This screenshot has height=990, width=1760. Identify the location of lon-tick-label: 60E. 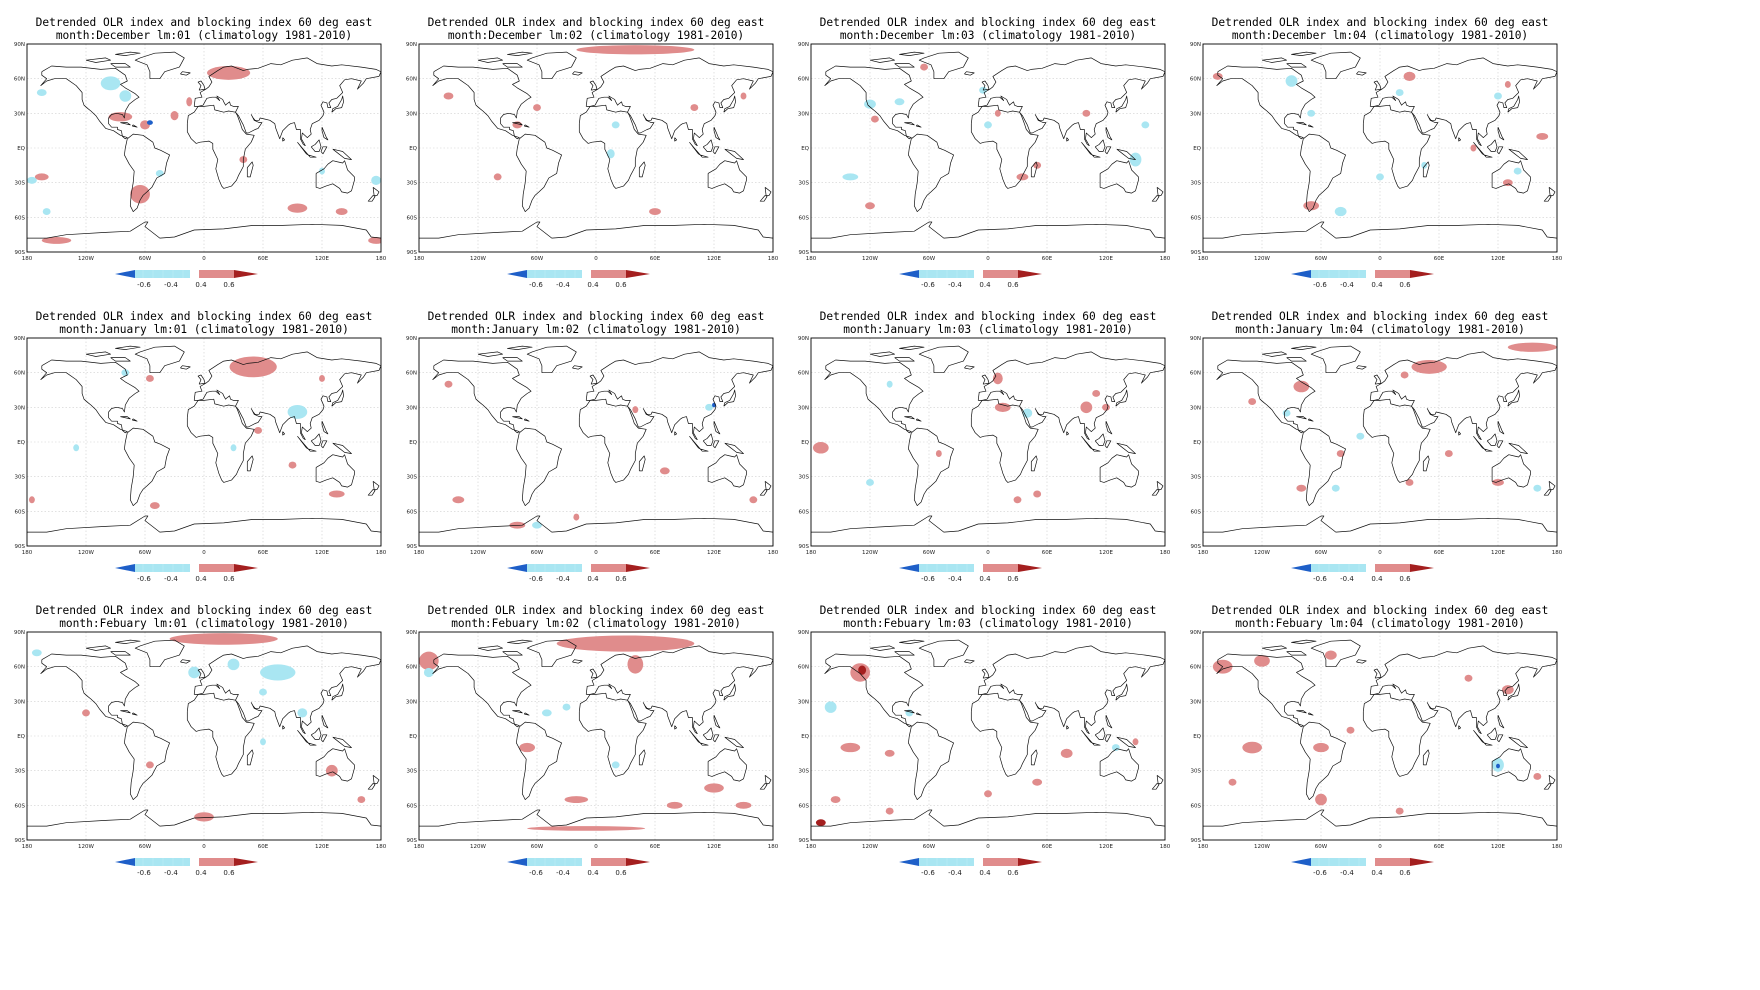
(1047, 847).